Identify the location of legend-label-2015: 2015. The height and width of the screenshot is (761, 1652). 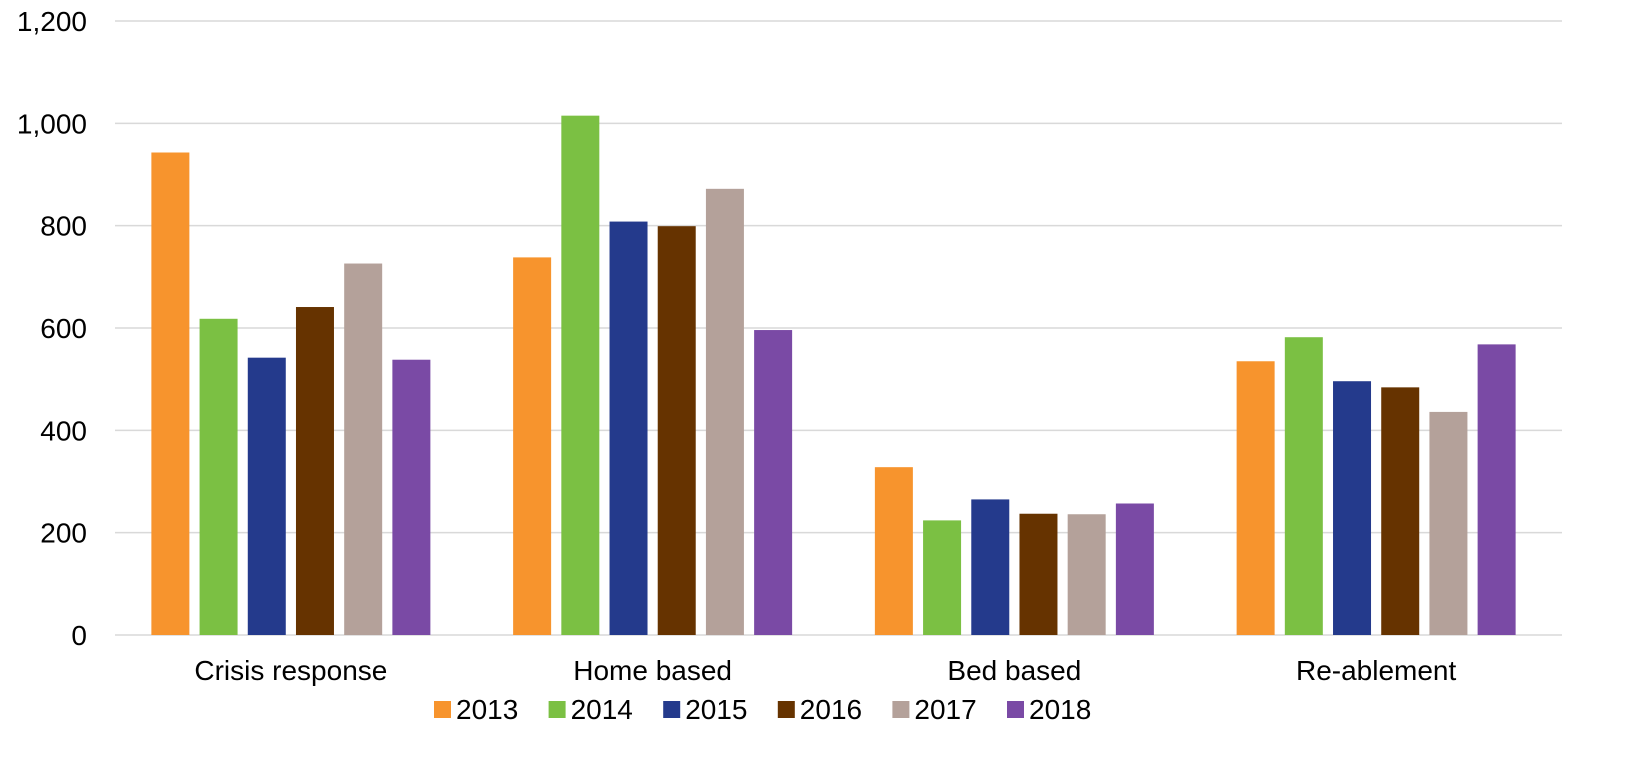
(716, 709).